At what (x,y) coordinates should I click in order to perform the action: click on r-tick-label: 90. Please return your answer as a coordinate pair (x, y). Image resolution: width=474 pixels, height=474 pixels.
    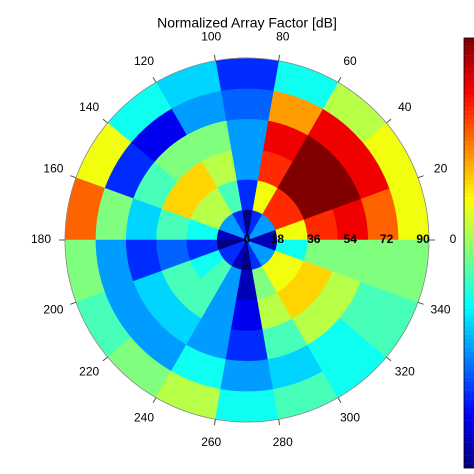
    Looking at the image, I should click on (423, 239).